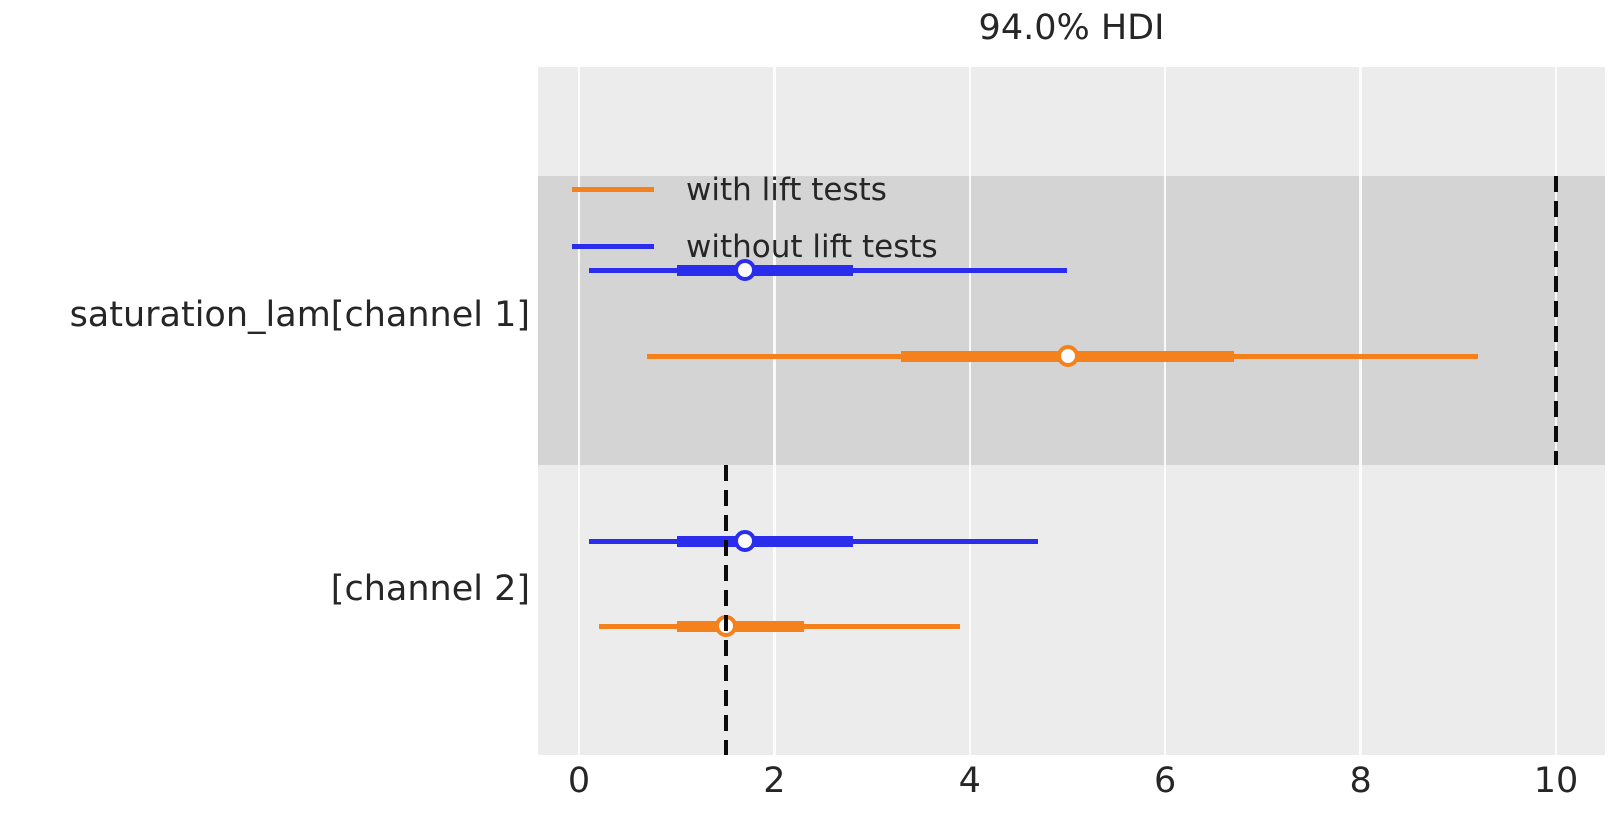  What do you see at coordinates (579, 781) in the screenshot?
I see `x-tick-label-0: 0` at bounding box center [579, 781].